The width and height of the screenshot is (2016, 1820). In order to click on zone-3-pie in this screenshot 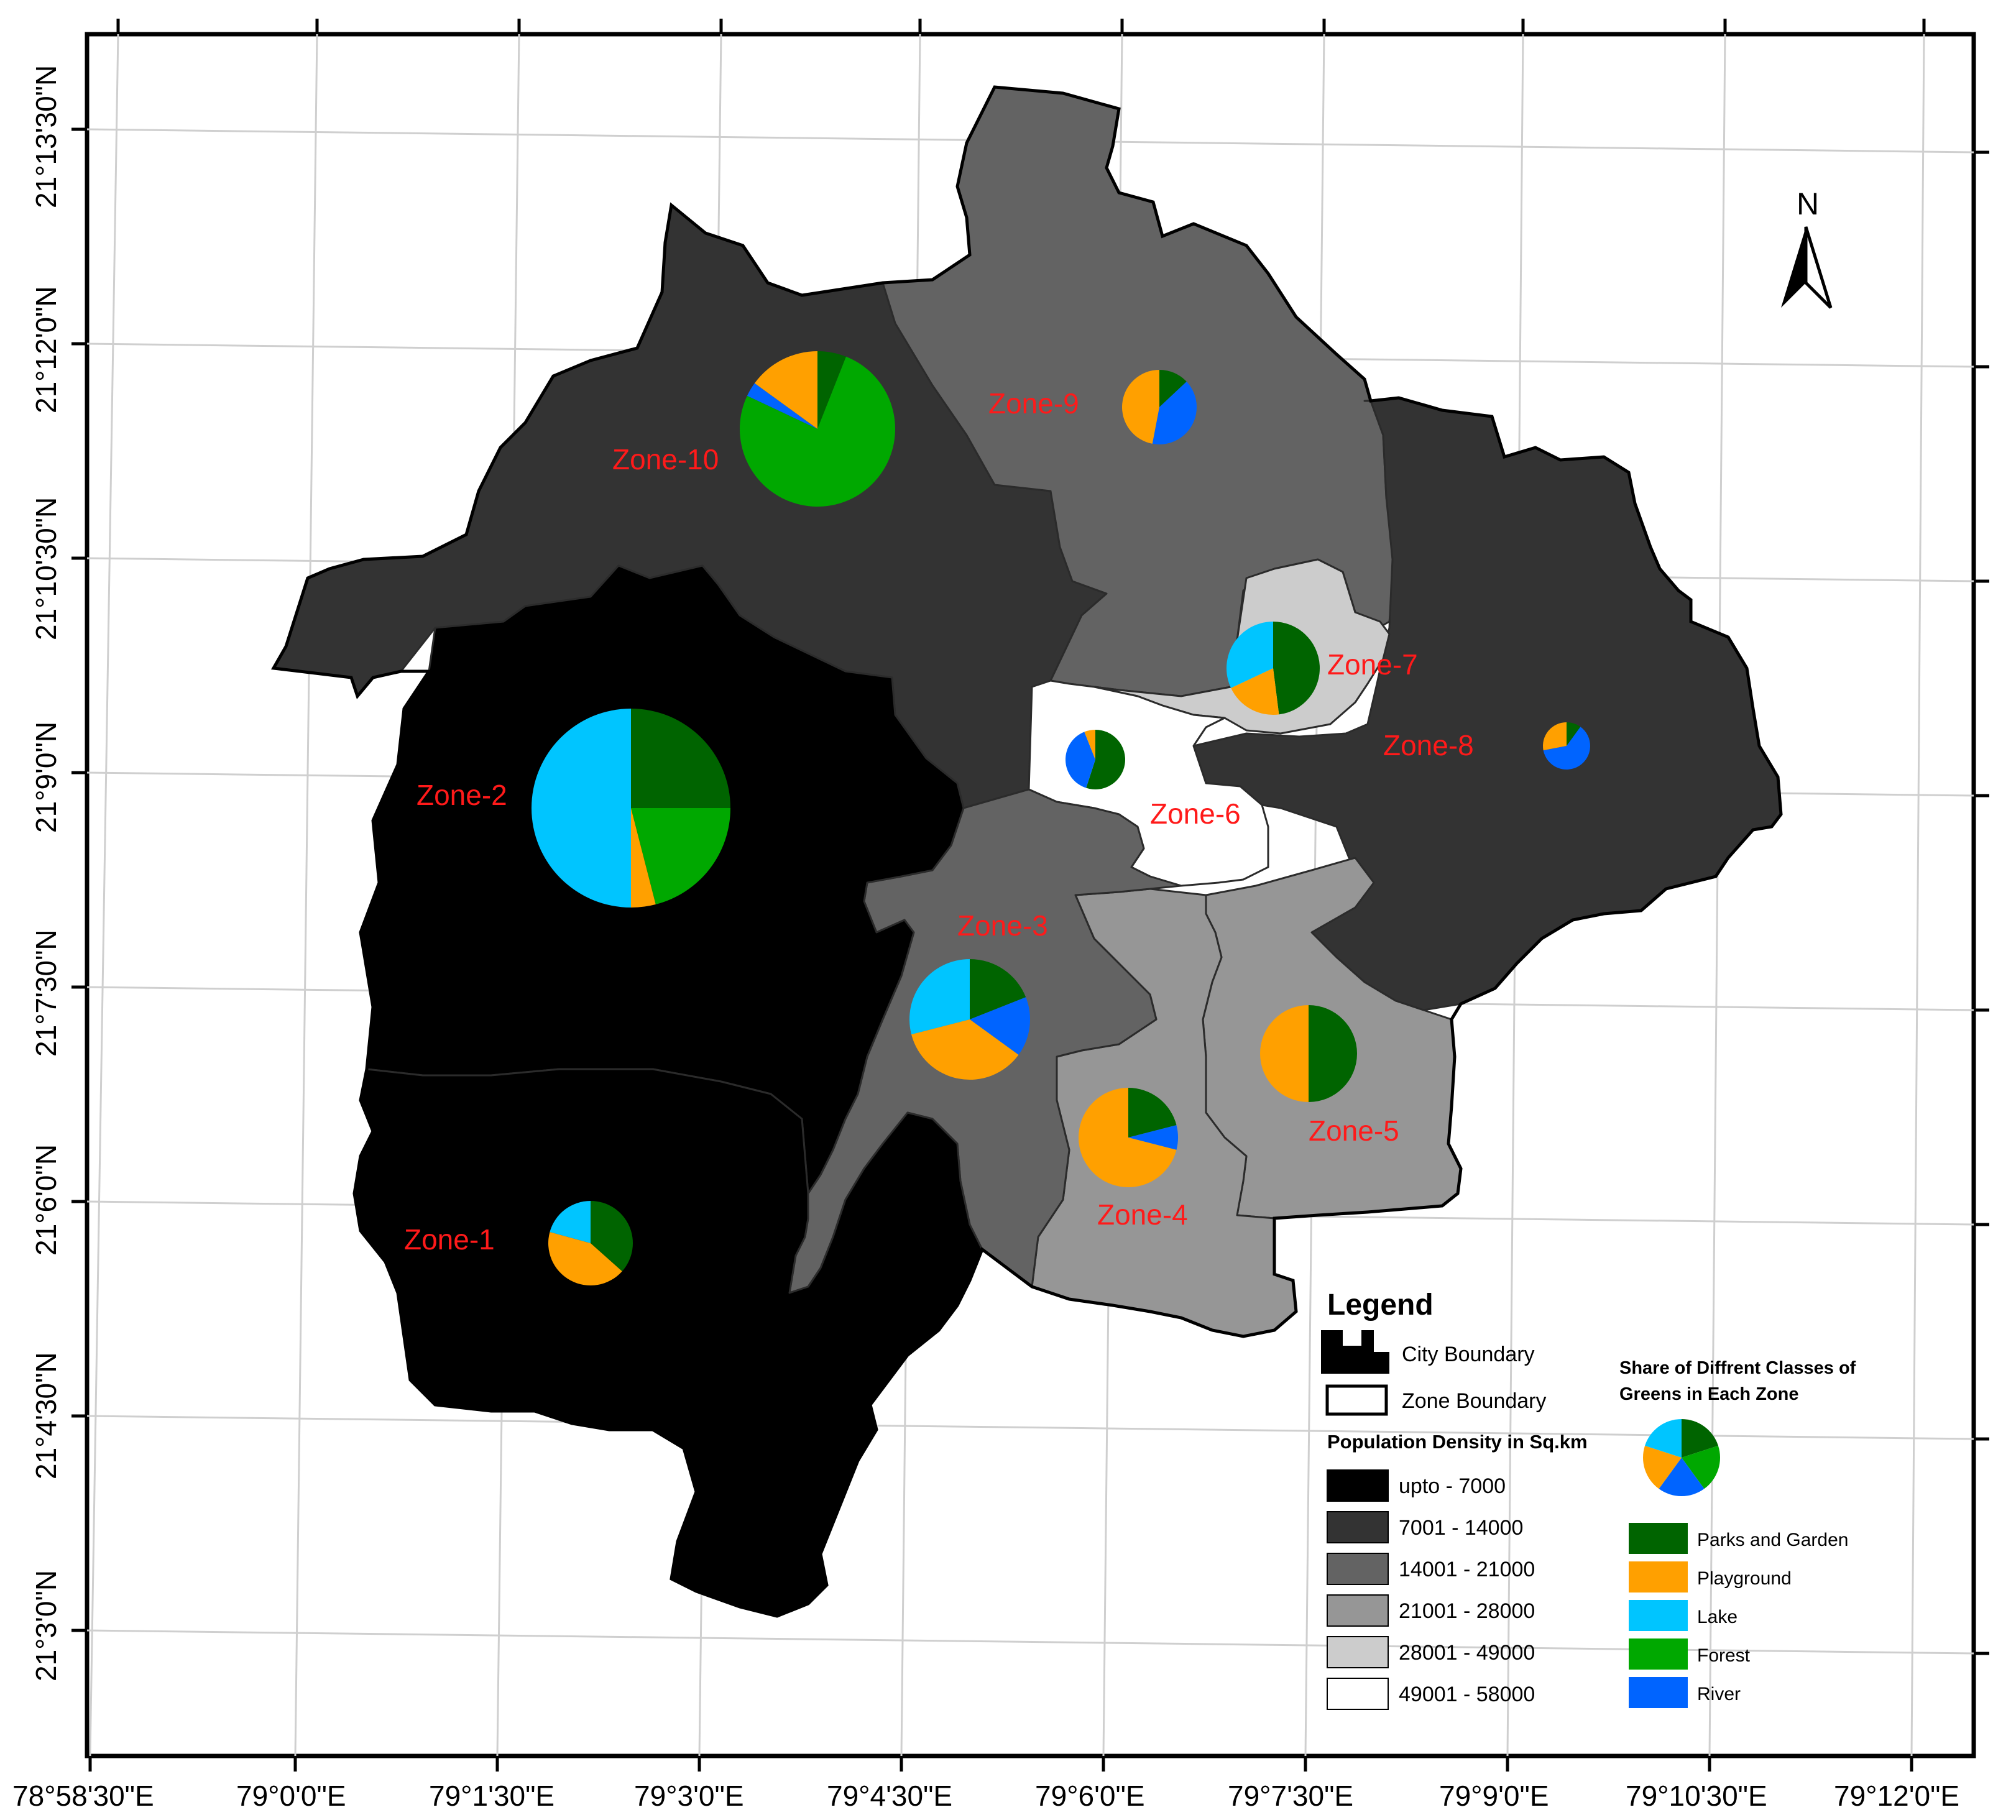, I will do `click(969, 1019)`.